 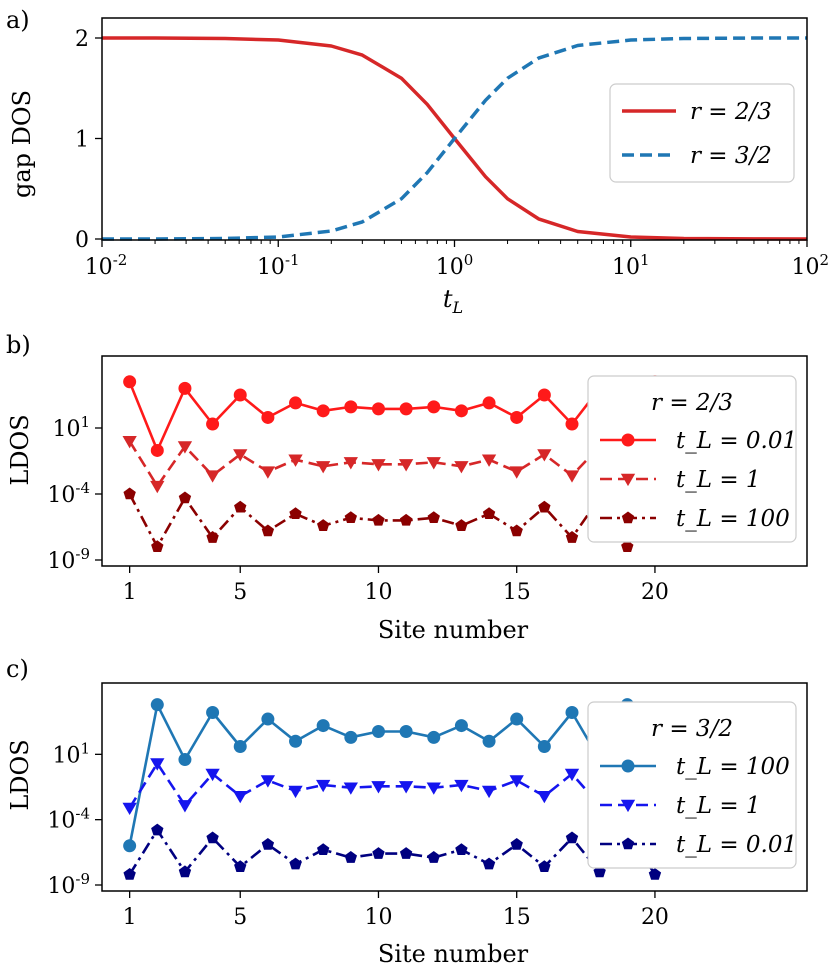 I want to click on panel-b-legend-box, so click(x=692, y=459).